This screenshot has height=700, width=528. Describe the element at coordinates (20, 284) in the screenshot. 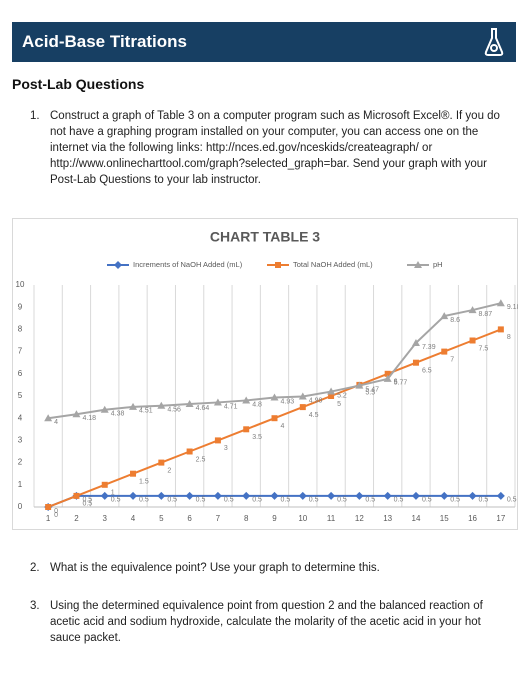

I see `y-tick-label: 10` at that location.